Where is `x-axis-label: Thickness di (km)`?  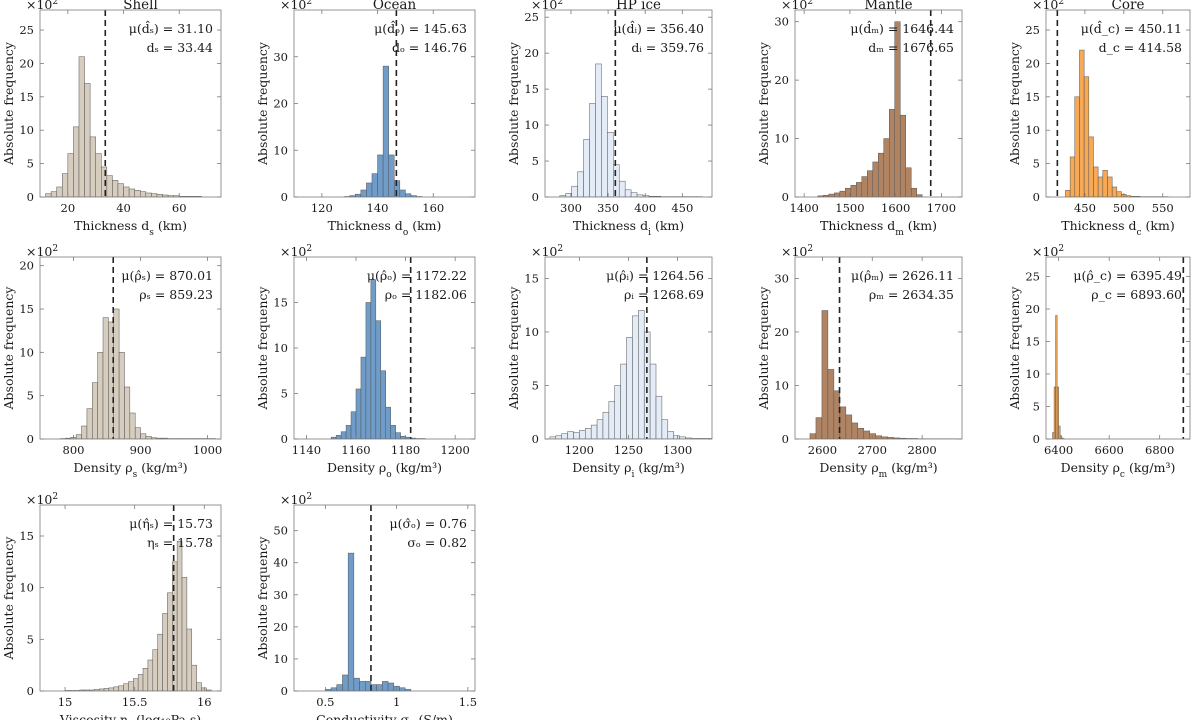 x-axis-label: Thickness di (km) is located at coordinates (628, 228).